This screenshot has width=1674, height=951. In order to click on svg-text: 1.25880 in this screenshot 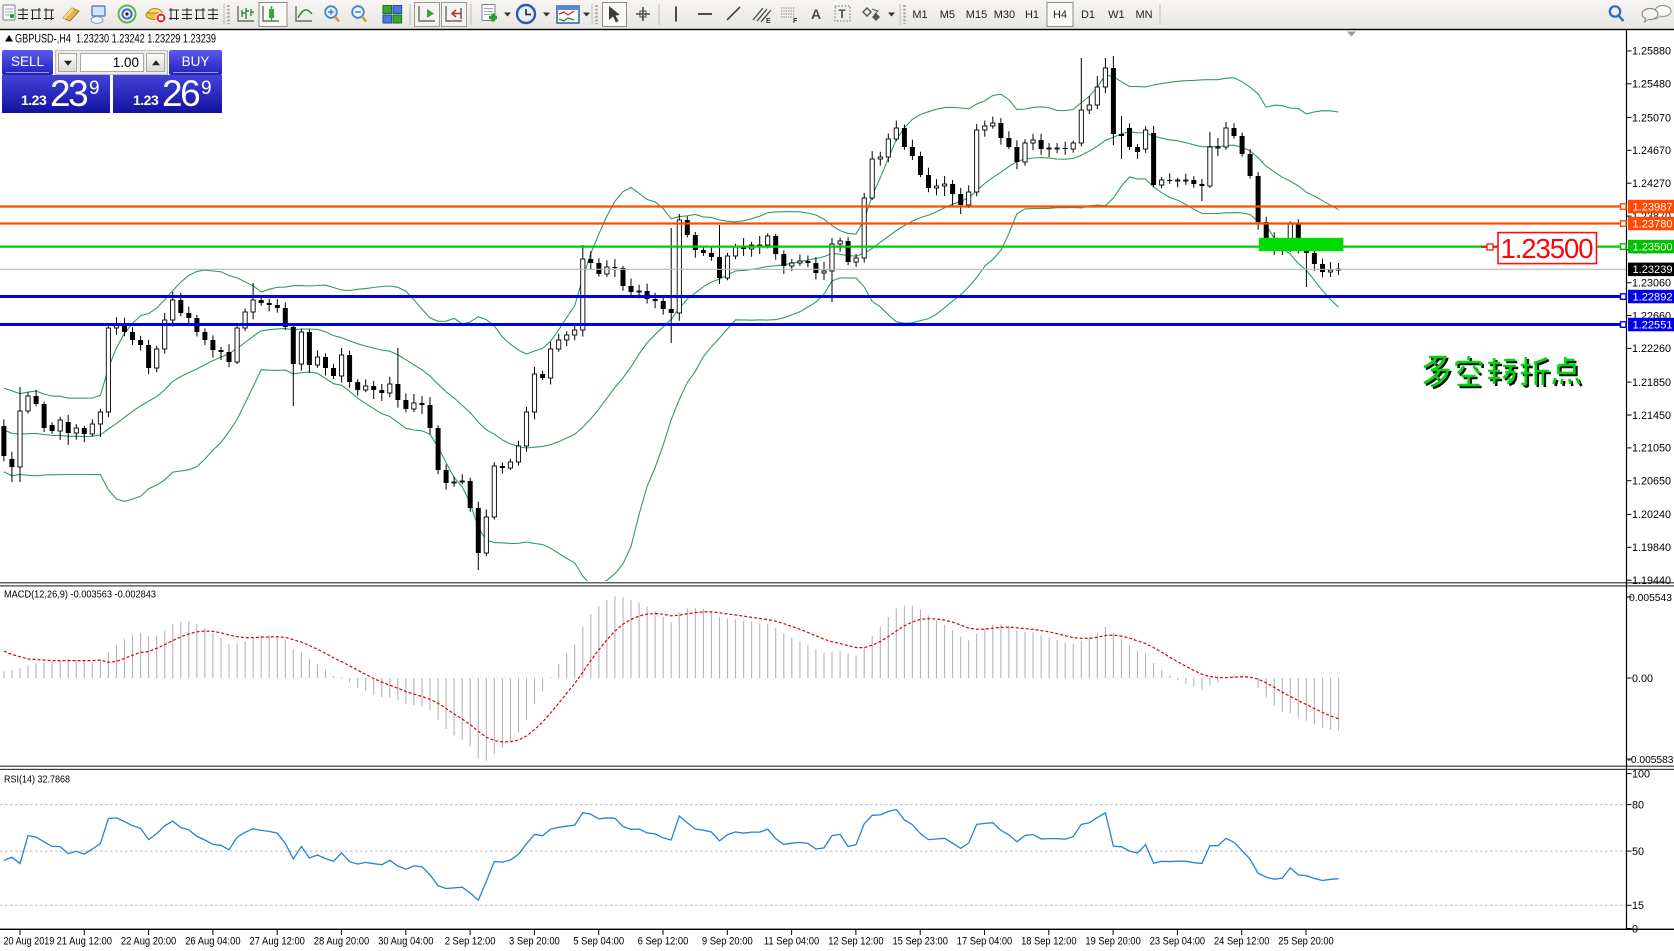, I will do `click(1651, 52)`.